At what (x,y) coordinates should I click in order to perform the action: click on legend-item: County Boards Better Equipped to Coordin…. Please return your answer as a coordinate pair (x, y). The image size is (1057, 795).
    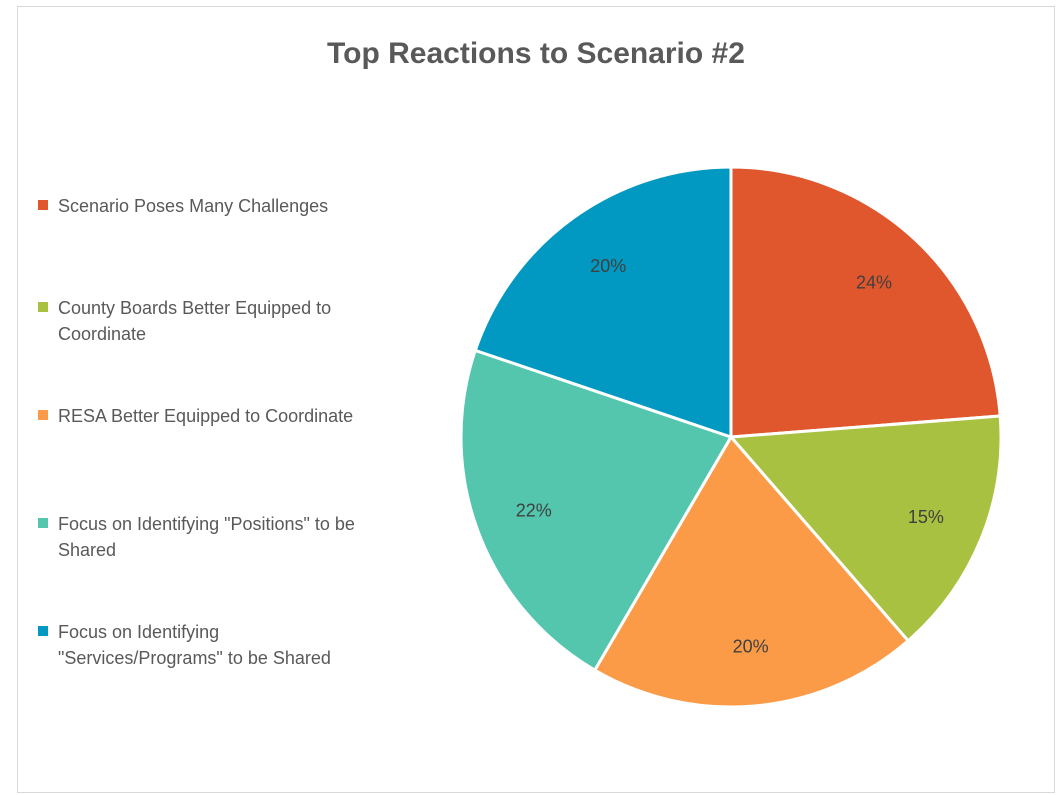
    Looking at the image, I should click on (218, 321).